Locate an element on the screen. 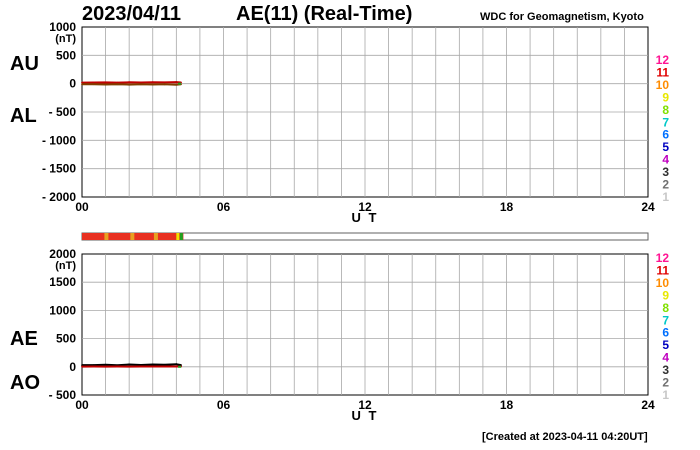  hour-legend-label: 8 is located at coordinates (665, 110).